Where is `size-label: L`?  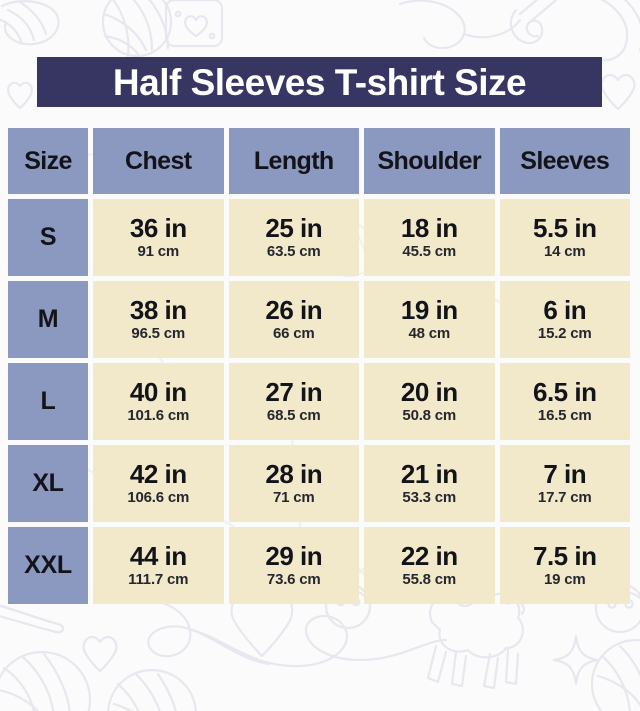
size-label: L is located at coordinates (48, 401).